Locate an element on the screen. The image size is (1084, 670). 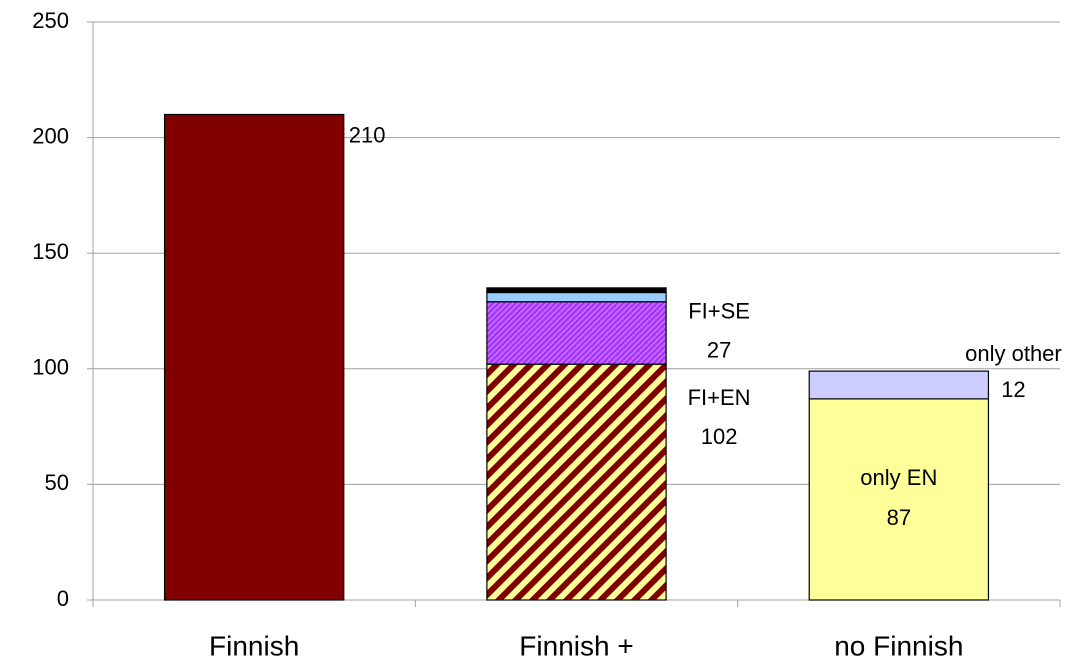
y-tick-label: 250 is located at coordinates (50, 20).